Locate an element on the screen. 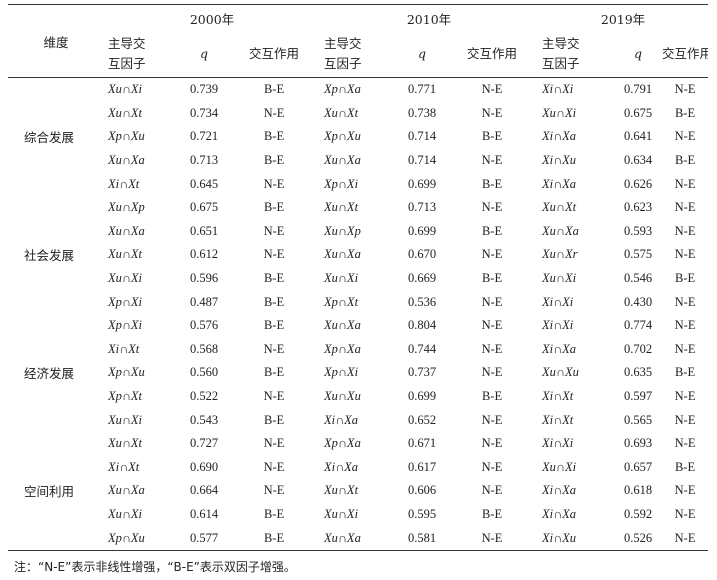 The width and height of the screenshot is (717, 580). q-value-cell: 0.744 is located at coordinates (422, 348).